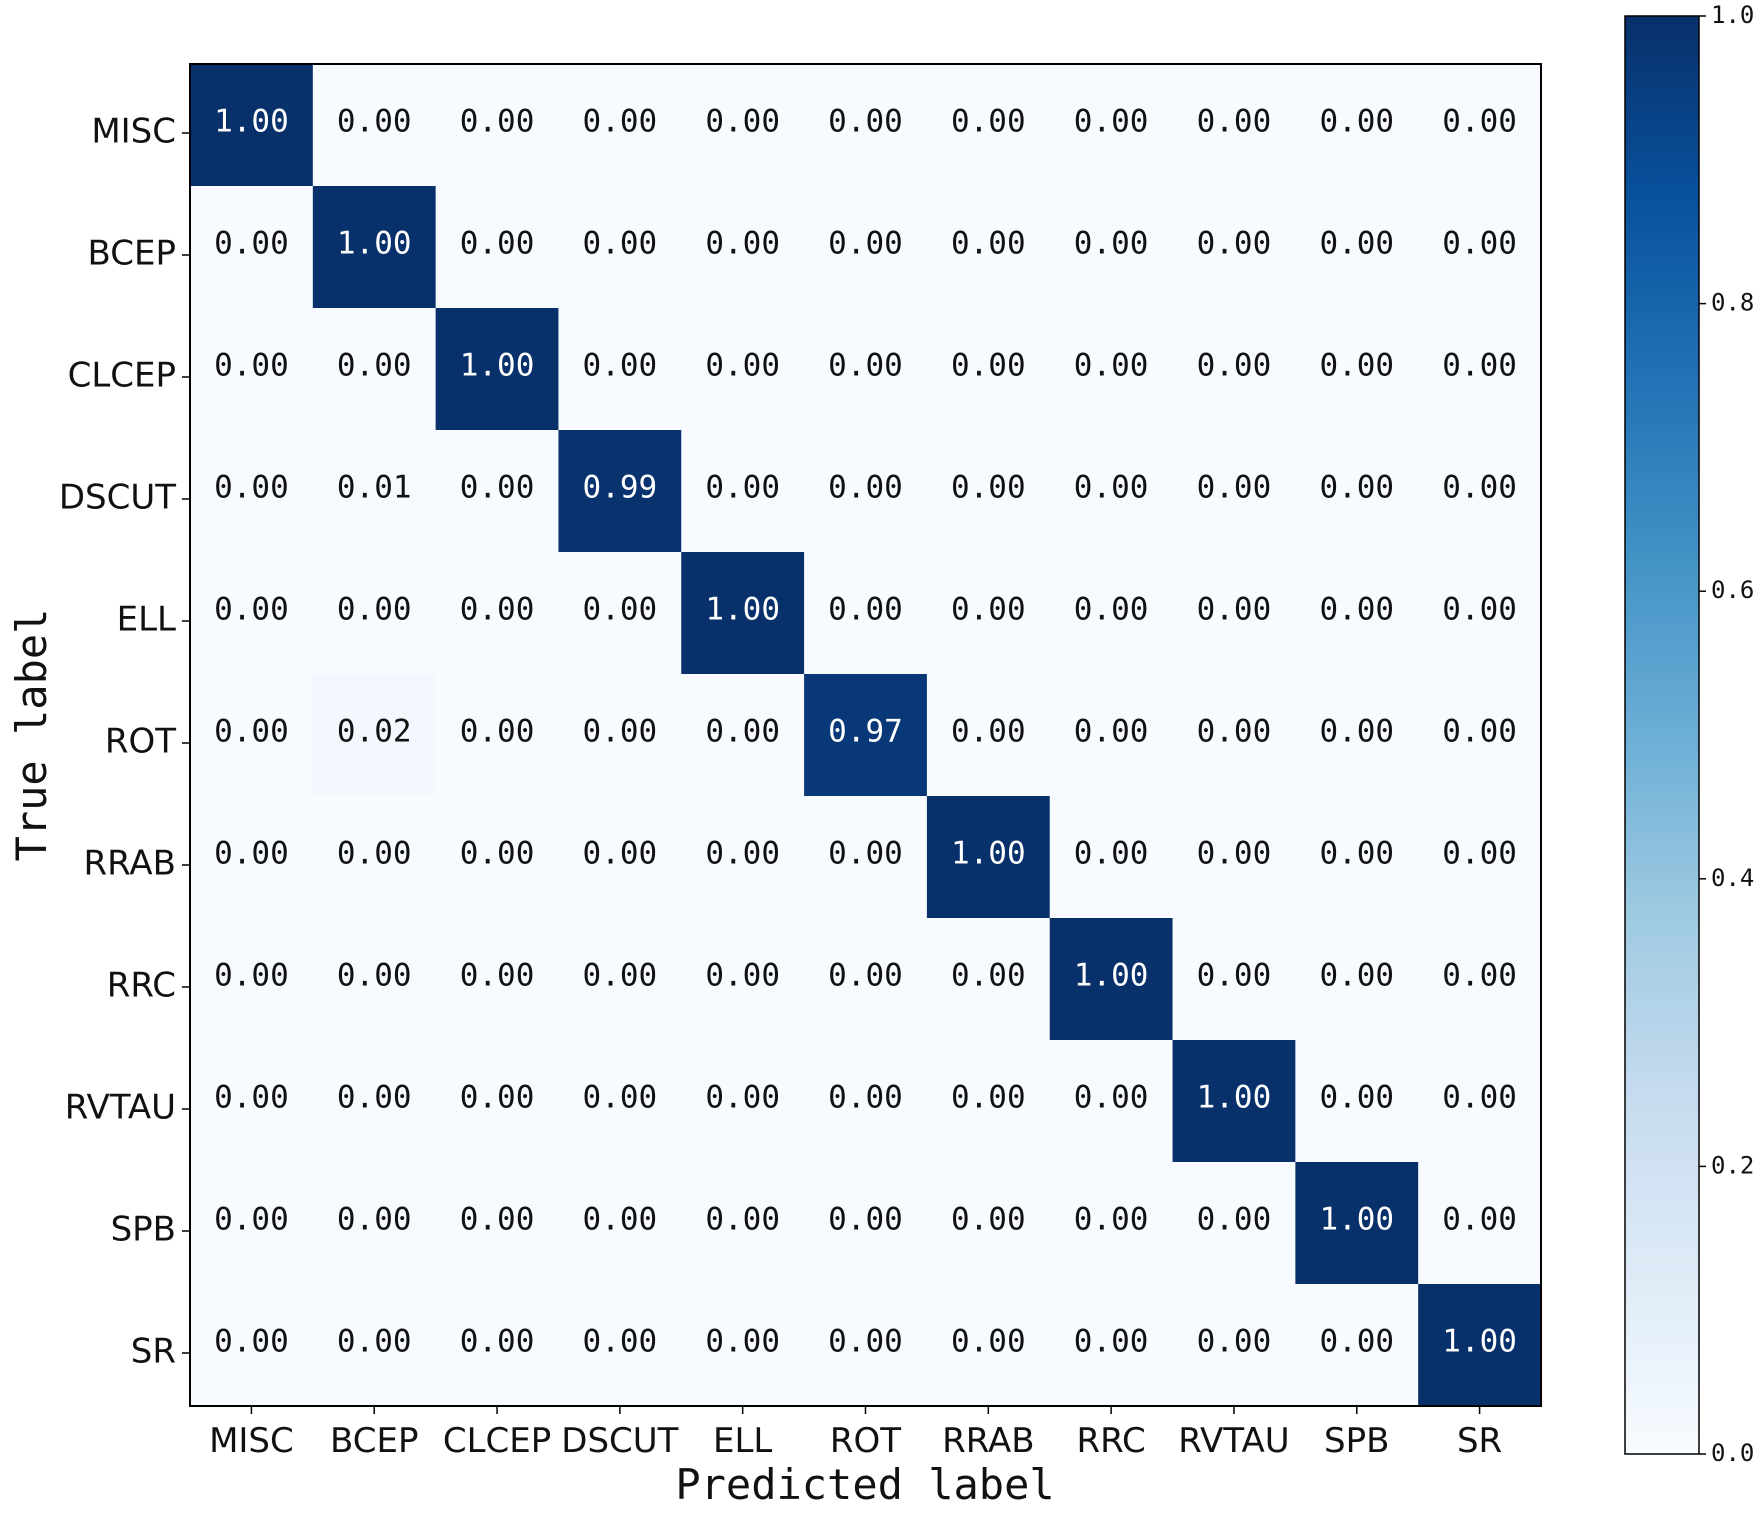 This screenshot has width=1760, height=1518. I want to click on y-tick-label: BCEP, so click(132, 254).